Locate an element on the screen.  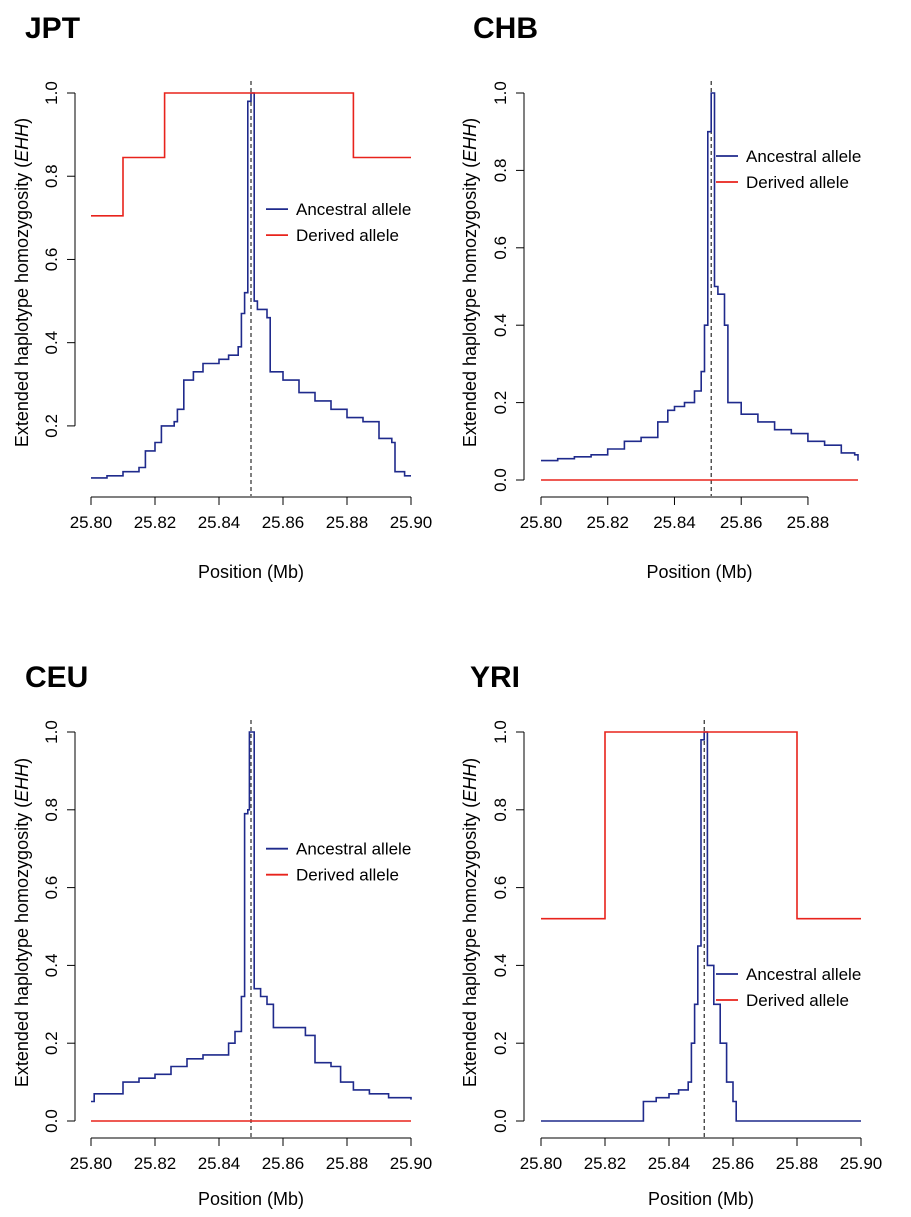
panel-title: CHB is located at coordinates (505, 28).